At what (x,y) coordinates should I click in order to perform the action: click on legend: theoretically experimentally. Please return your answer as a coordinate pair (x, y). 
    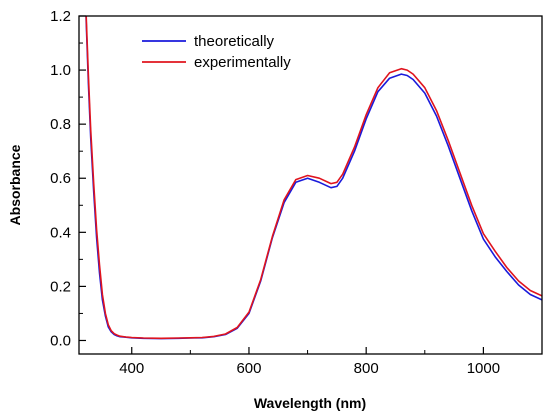
    Looking at the image, I should click on (216, 52).